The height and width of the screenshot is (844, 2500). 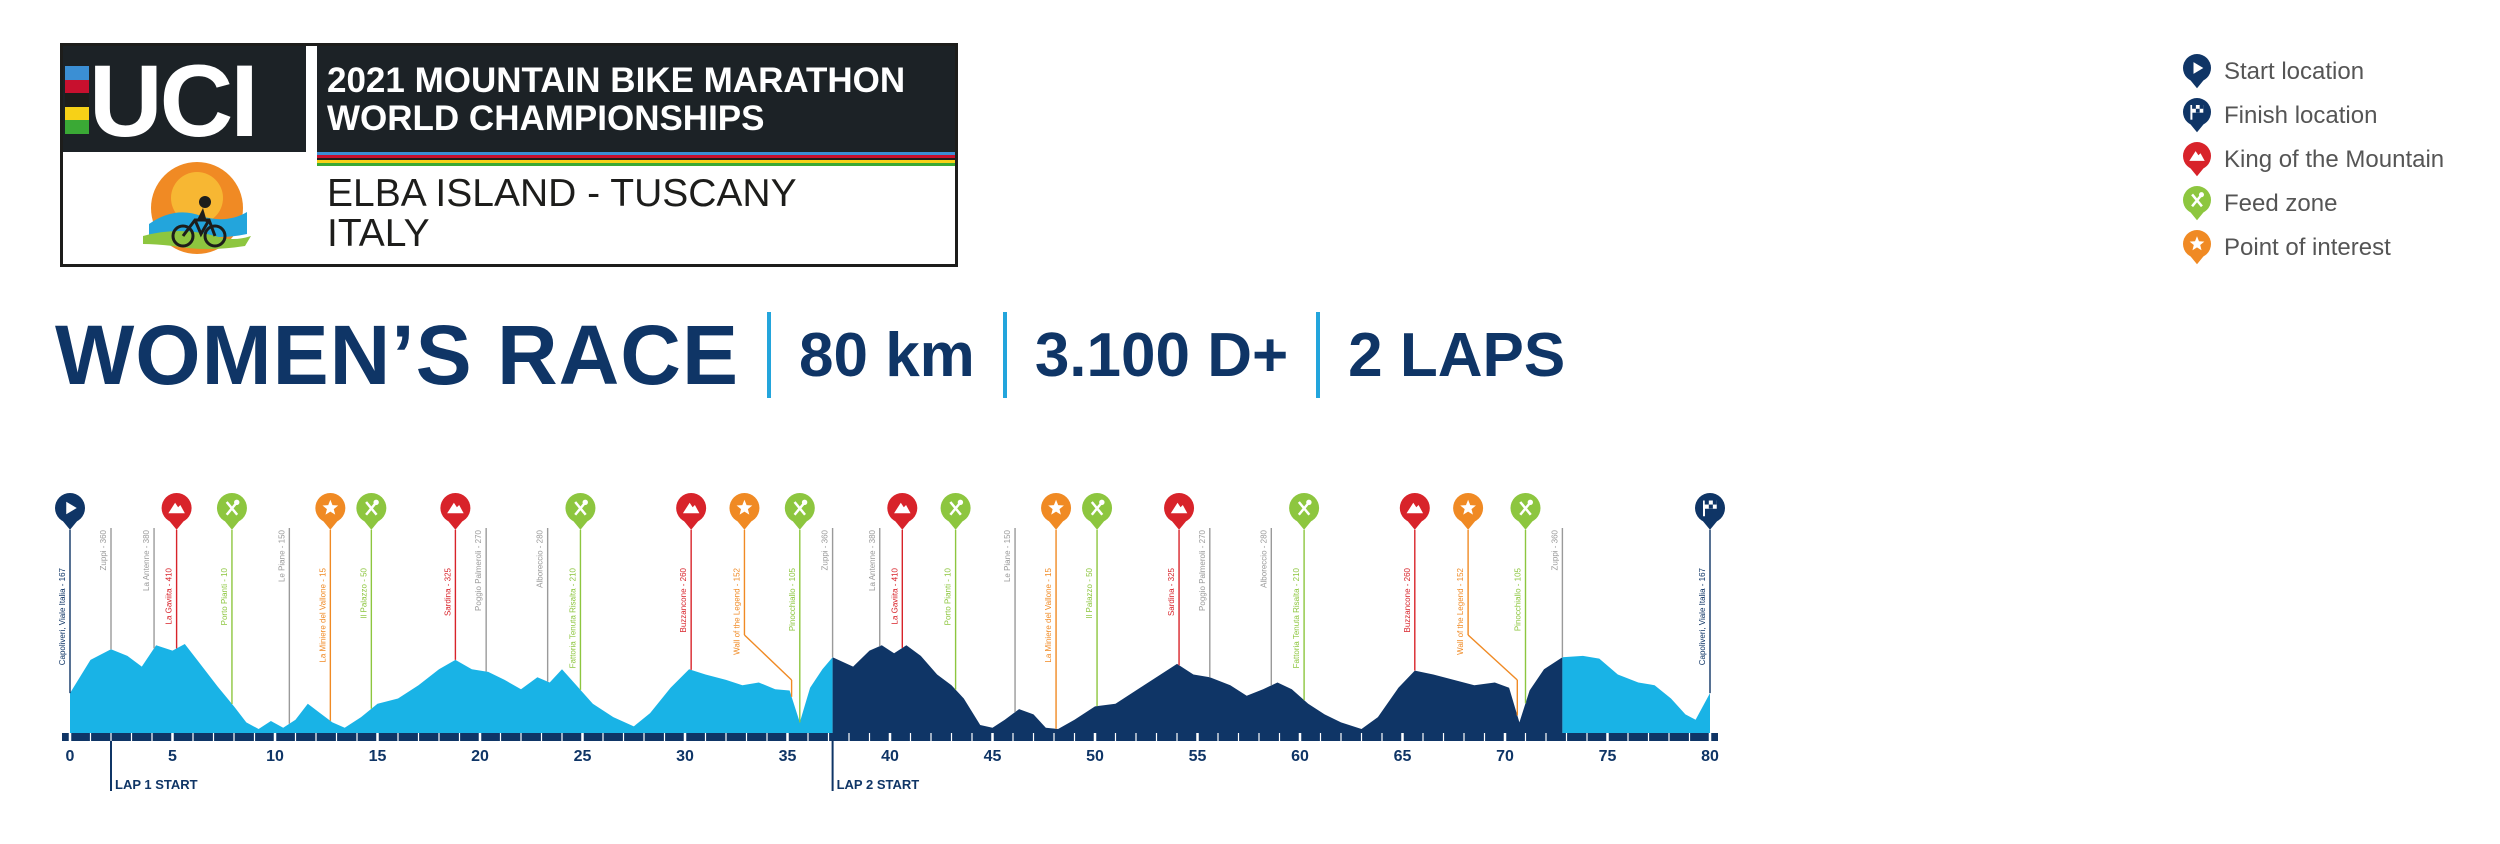 I want to click on star-icon-marker, so click(x=2197, y=247).